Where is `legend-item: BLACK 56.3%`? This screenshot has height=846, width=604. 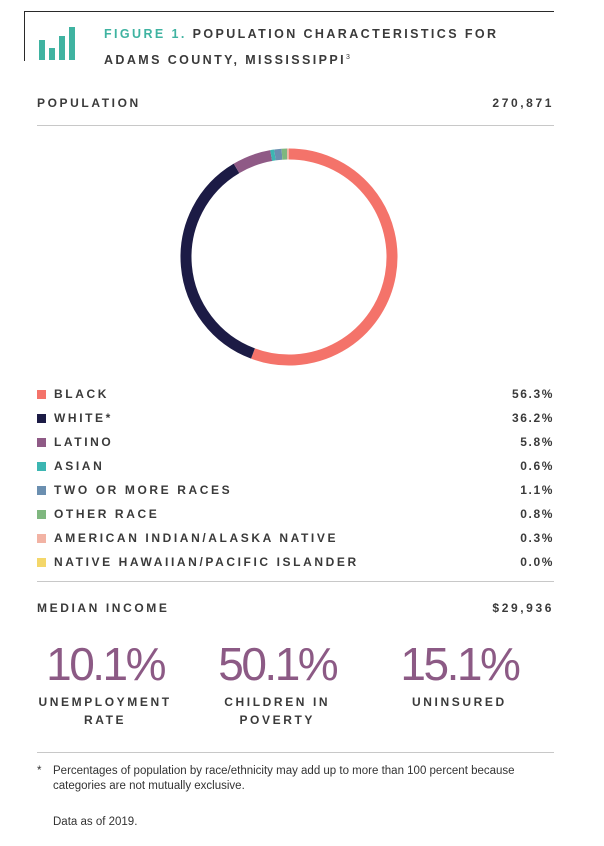
legend-item: BLACK 56.3% is located at coordinates (295, 394).